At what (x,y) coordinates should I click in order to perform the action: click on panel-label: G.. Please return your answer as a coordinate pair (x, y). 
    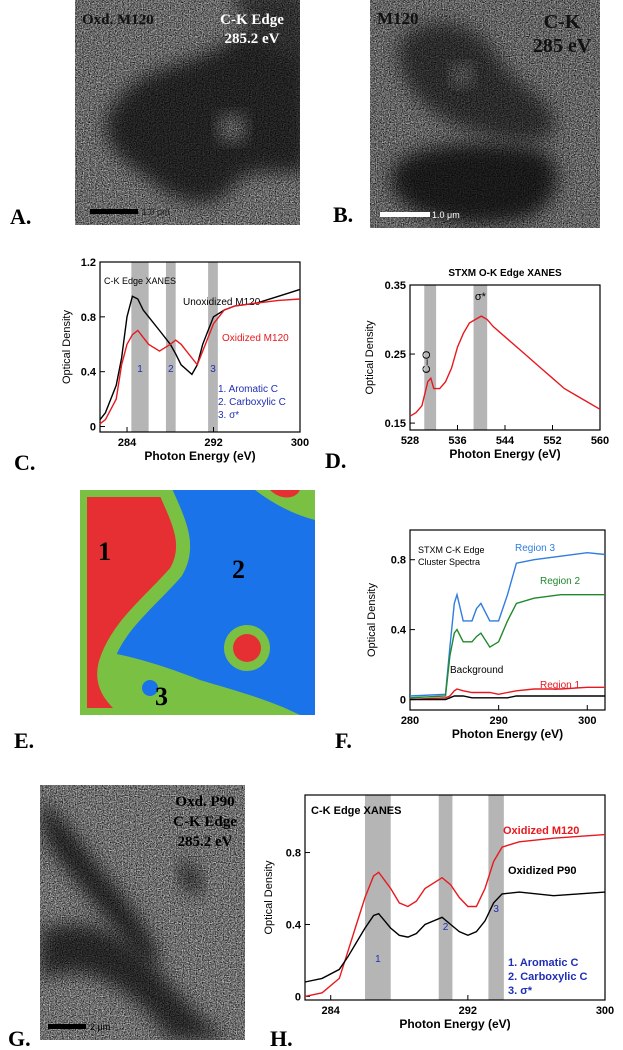
    Looking at the image, I should click on (19, 1038).